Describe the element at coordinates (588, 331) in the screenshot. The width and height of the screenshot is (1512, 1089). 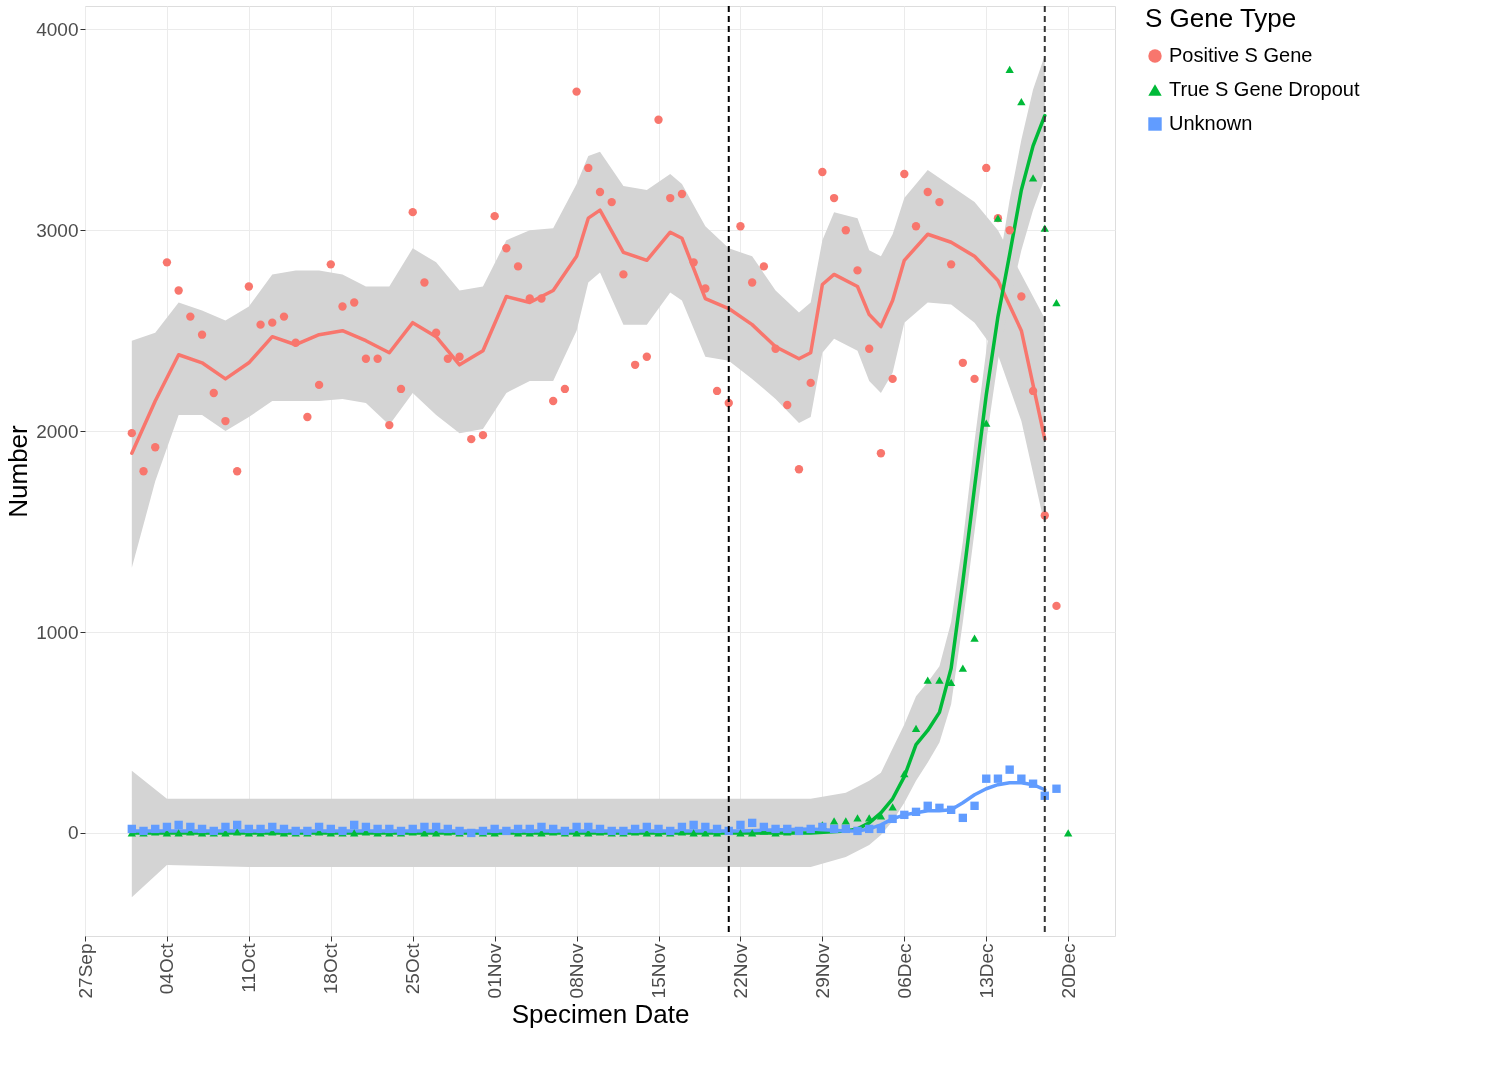
I see `line-series` at that location.